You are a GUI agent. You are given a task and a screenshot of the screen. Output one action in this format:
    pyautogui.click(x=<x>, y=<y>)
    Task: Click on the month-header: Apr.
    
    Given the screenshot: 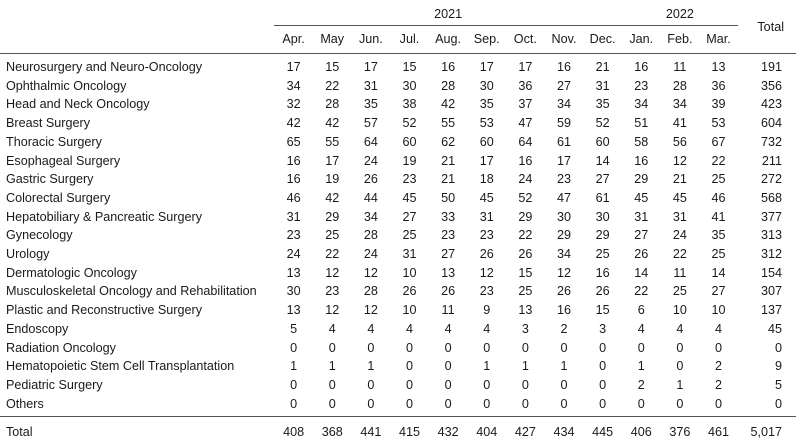 What is the action you would take?
    pyautogui.click(x=293, y=40)
    